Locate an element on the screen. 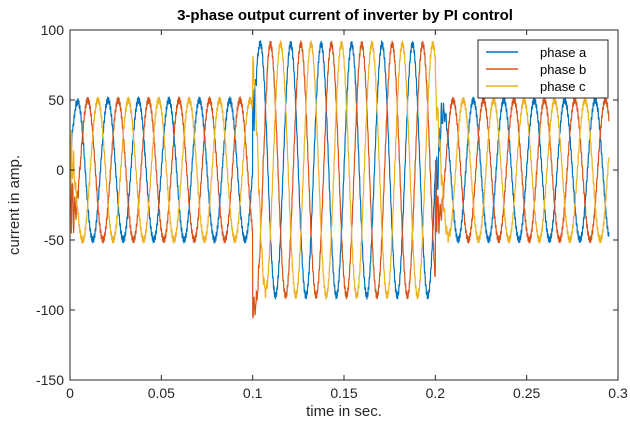  y-tick-label: -150 is located at coordinates (50, 380).